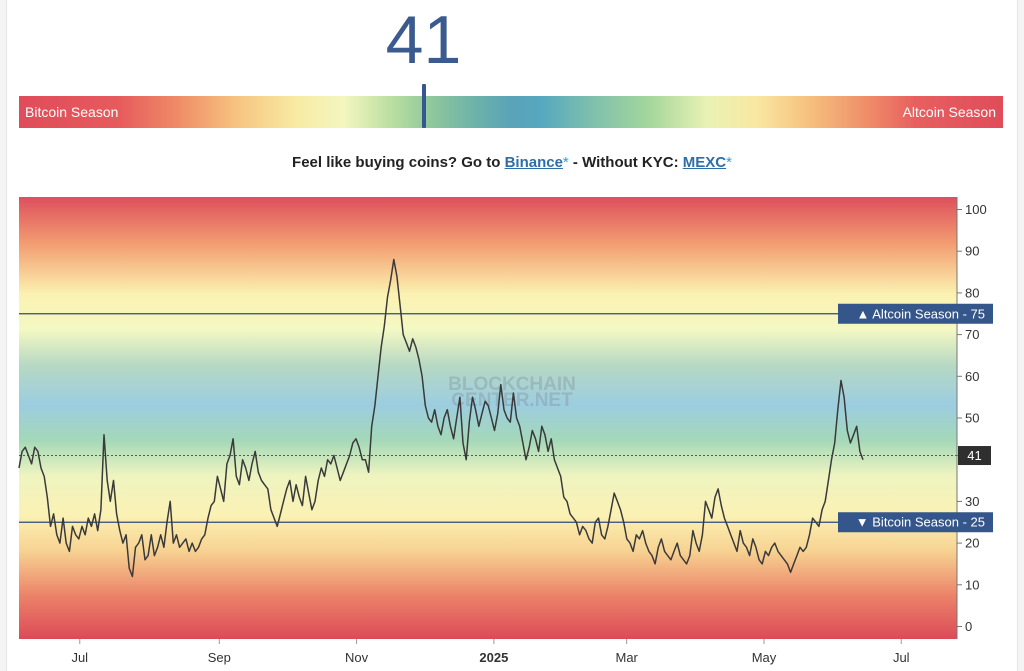 This screenshot has width=1024, height=671. What do you see at coordinates (357, 657) in the screenshot?
I see `x-tick-label: Nov` at bounding box center [357, 657].